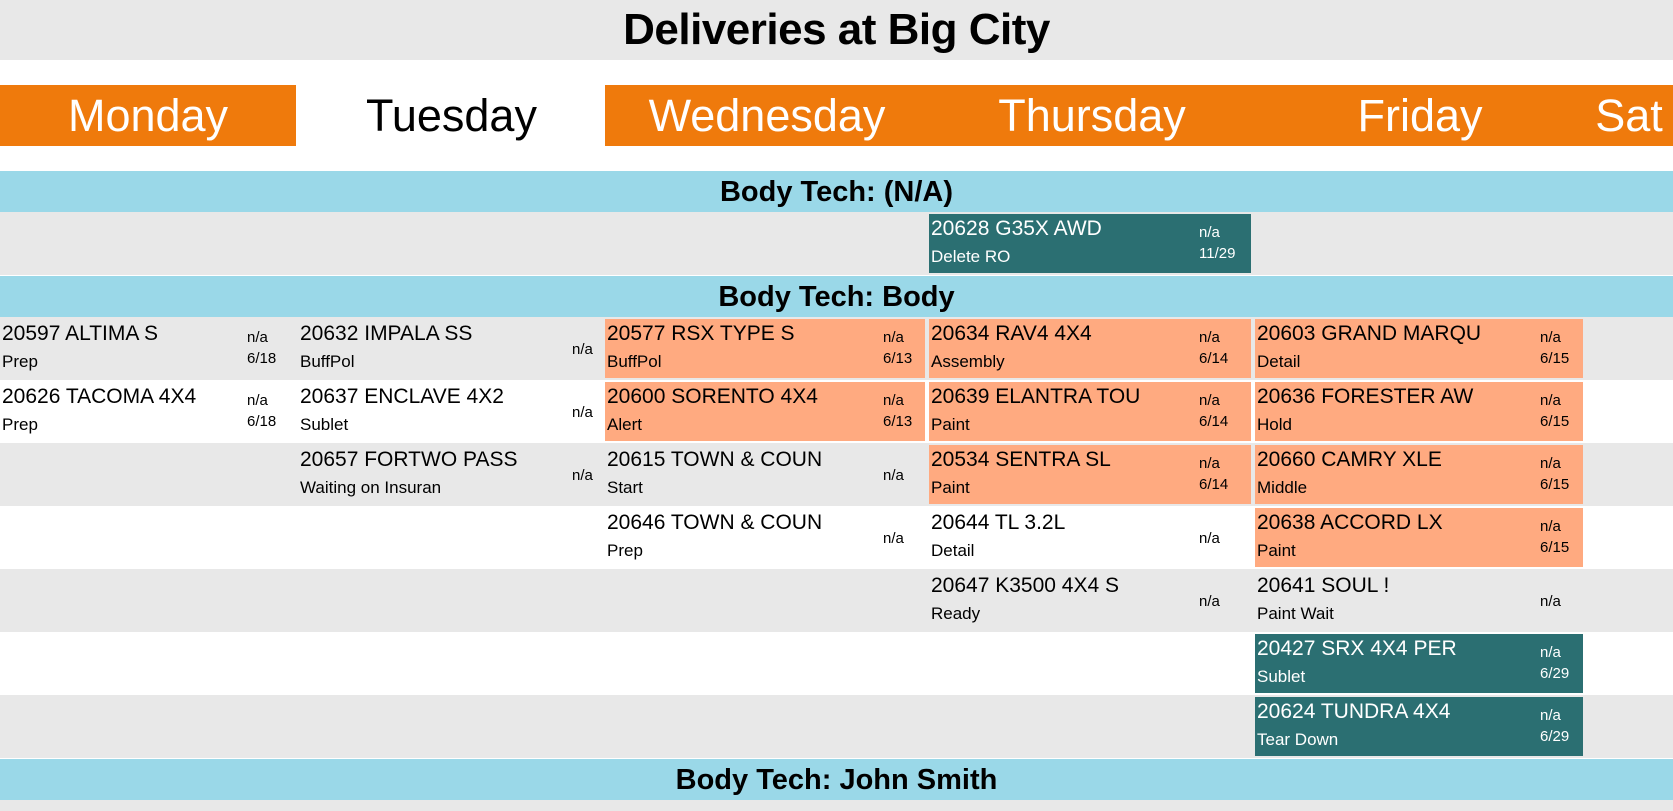 The width and height of the screenshot is (1673, 811). What do you see at coordinates (971, 256) in the screenshot?
I see `status-label: Delete RO` at bounding box center [971, 256].